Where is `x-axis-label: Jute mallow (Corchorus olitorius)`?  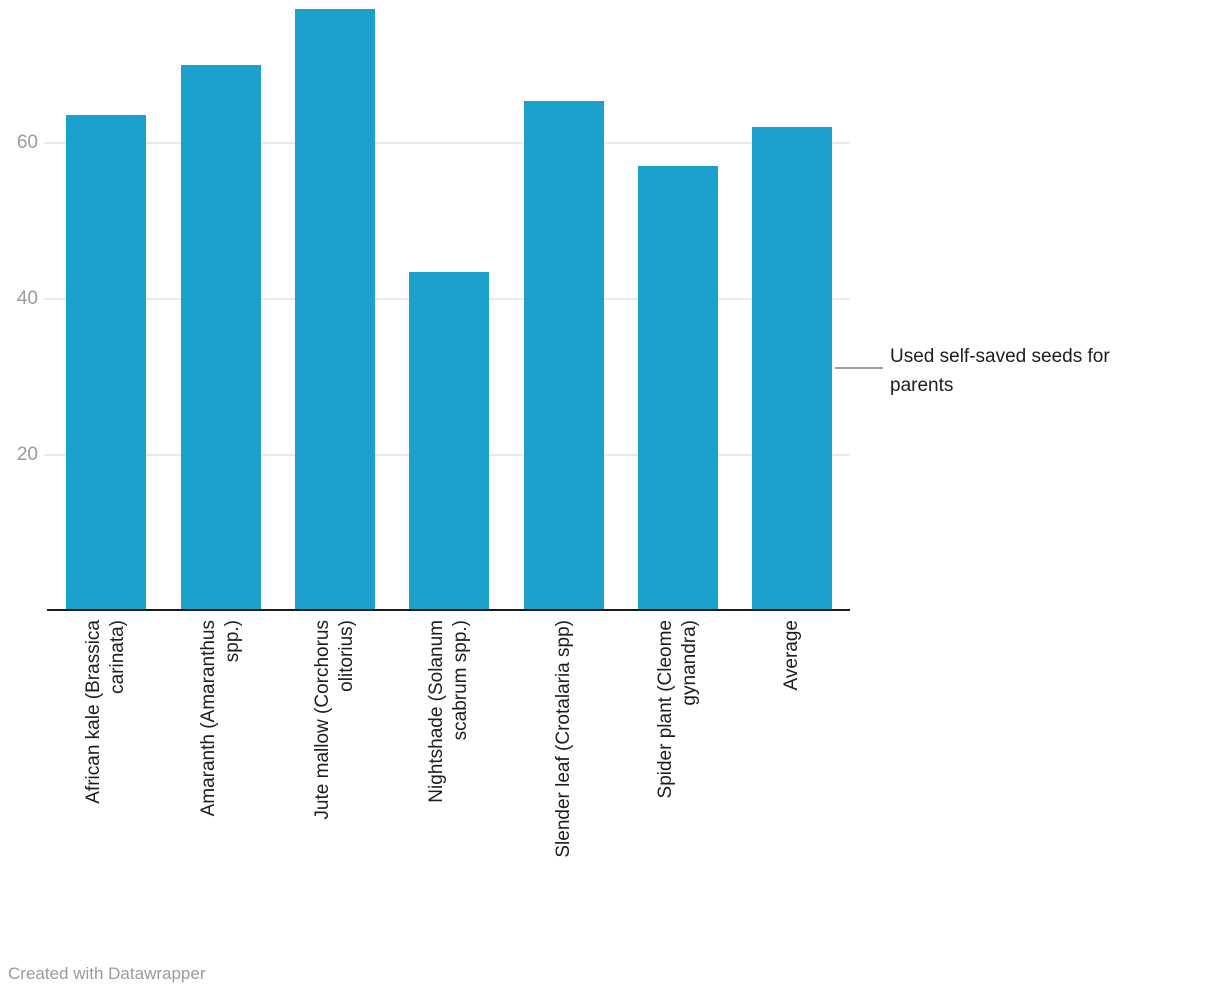
x-axis-label: Jute mallow (Corchorus olitorius) is located at coordinates (334, 720).